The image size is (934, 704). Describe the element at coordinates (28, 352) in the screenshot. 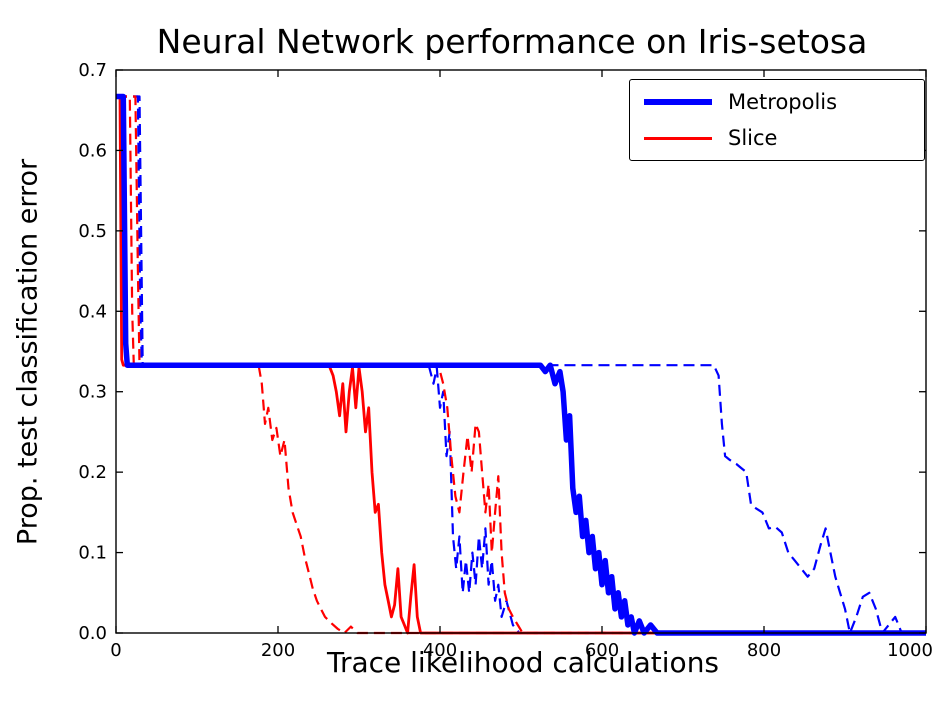

I see `y-axis-label: Prop. test classification error` at that location.